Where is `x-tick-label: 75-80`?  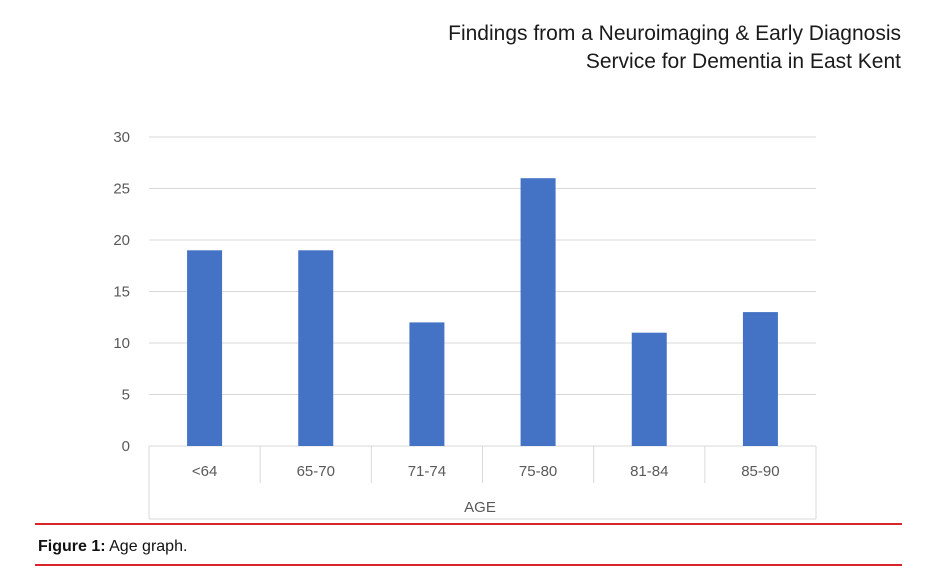
x-tick-label: 75-80 is located at coordinates (538, 471).